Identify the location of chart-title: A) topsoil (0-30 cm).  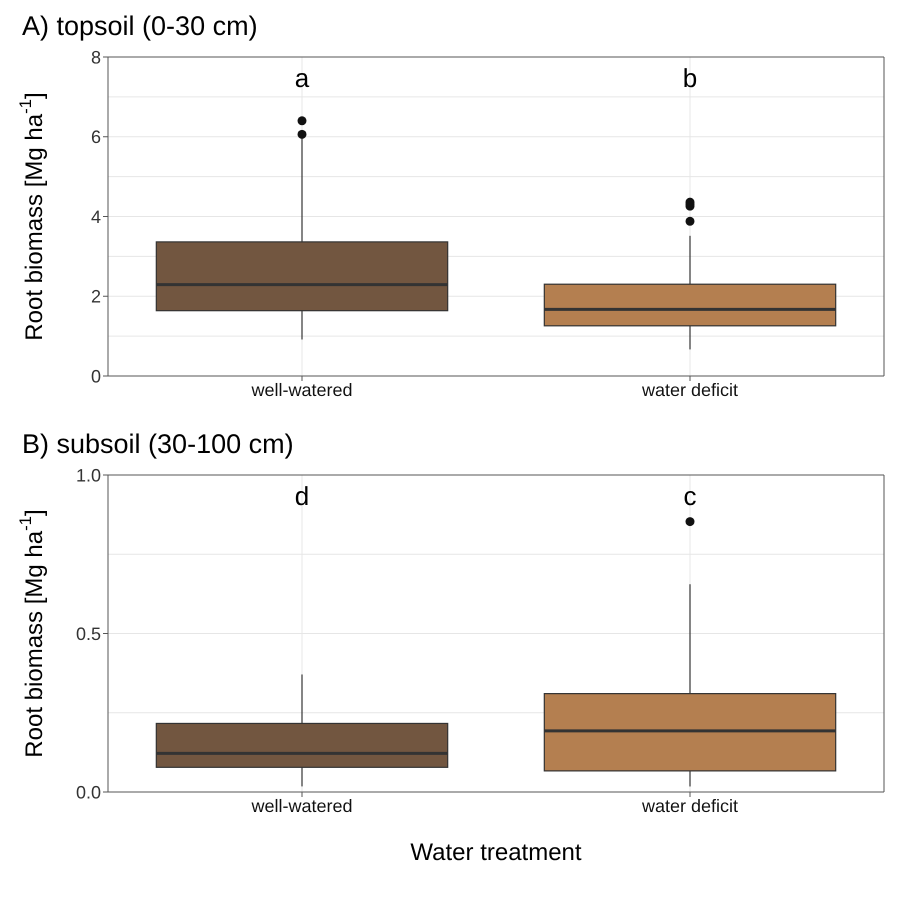
(140, 26).